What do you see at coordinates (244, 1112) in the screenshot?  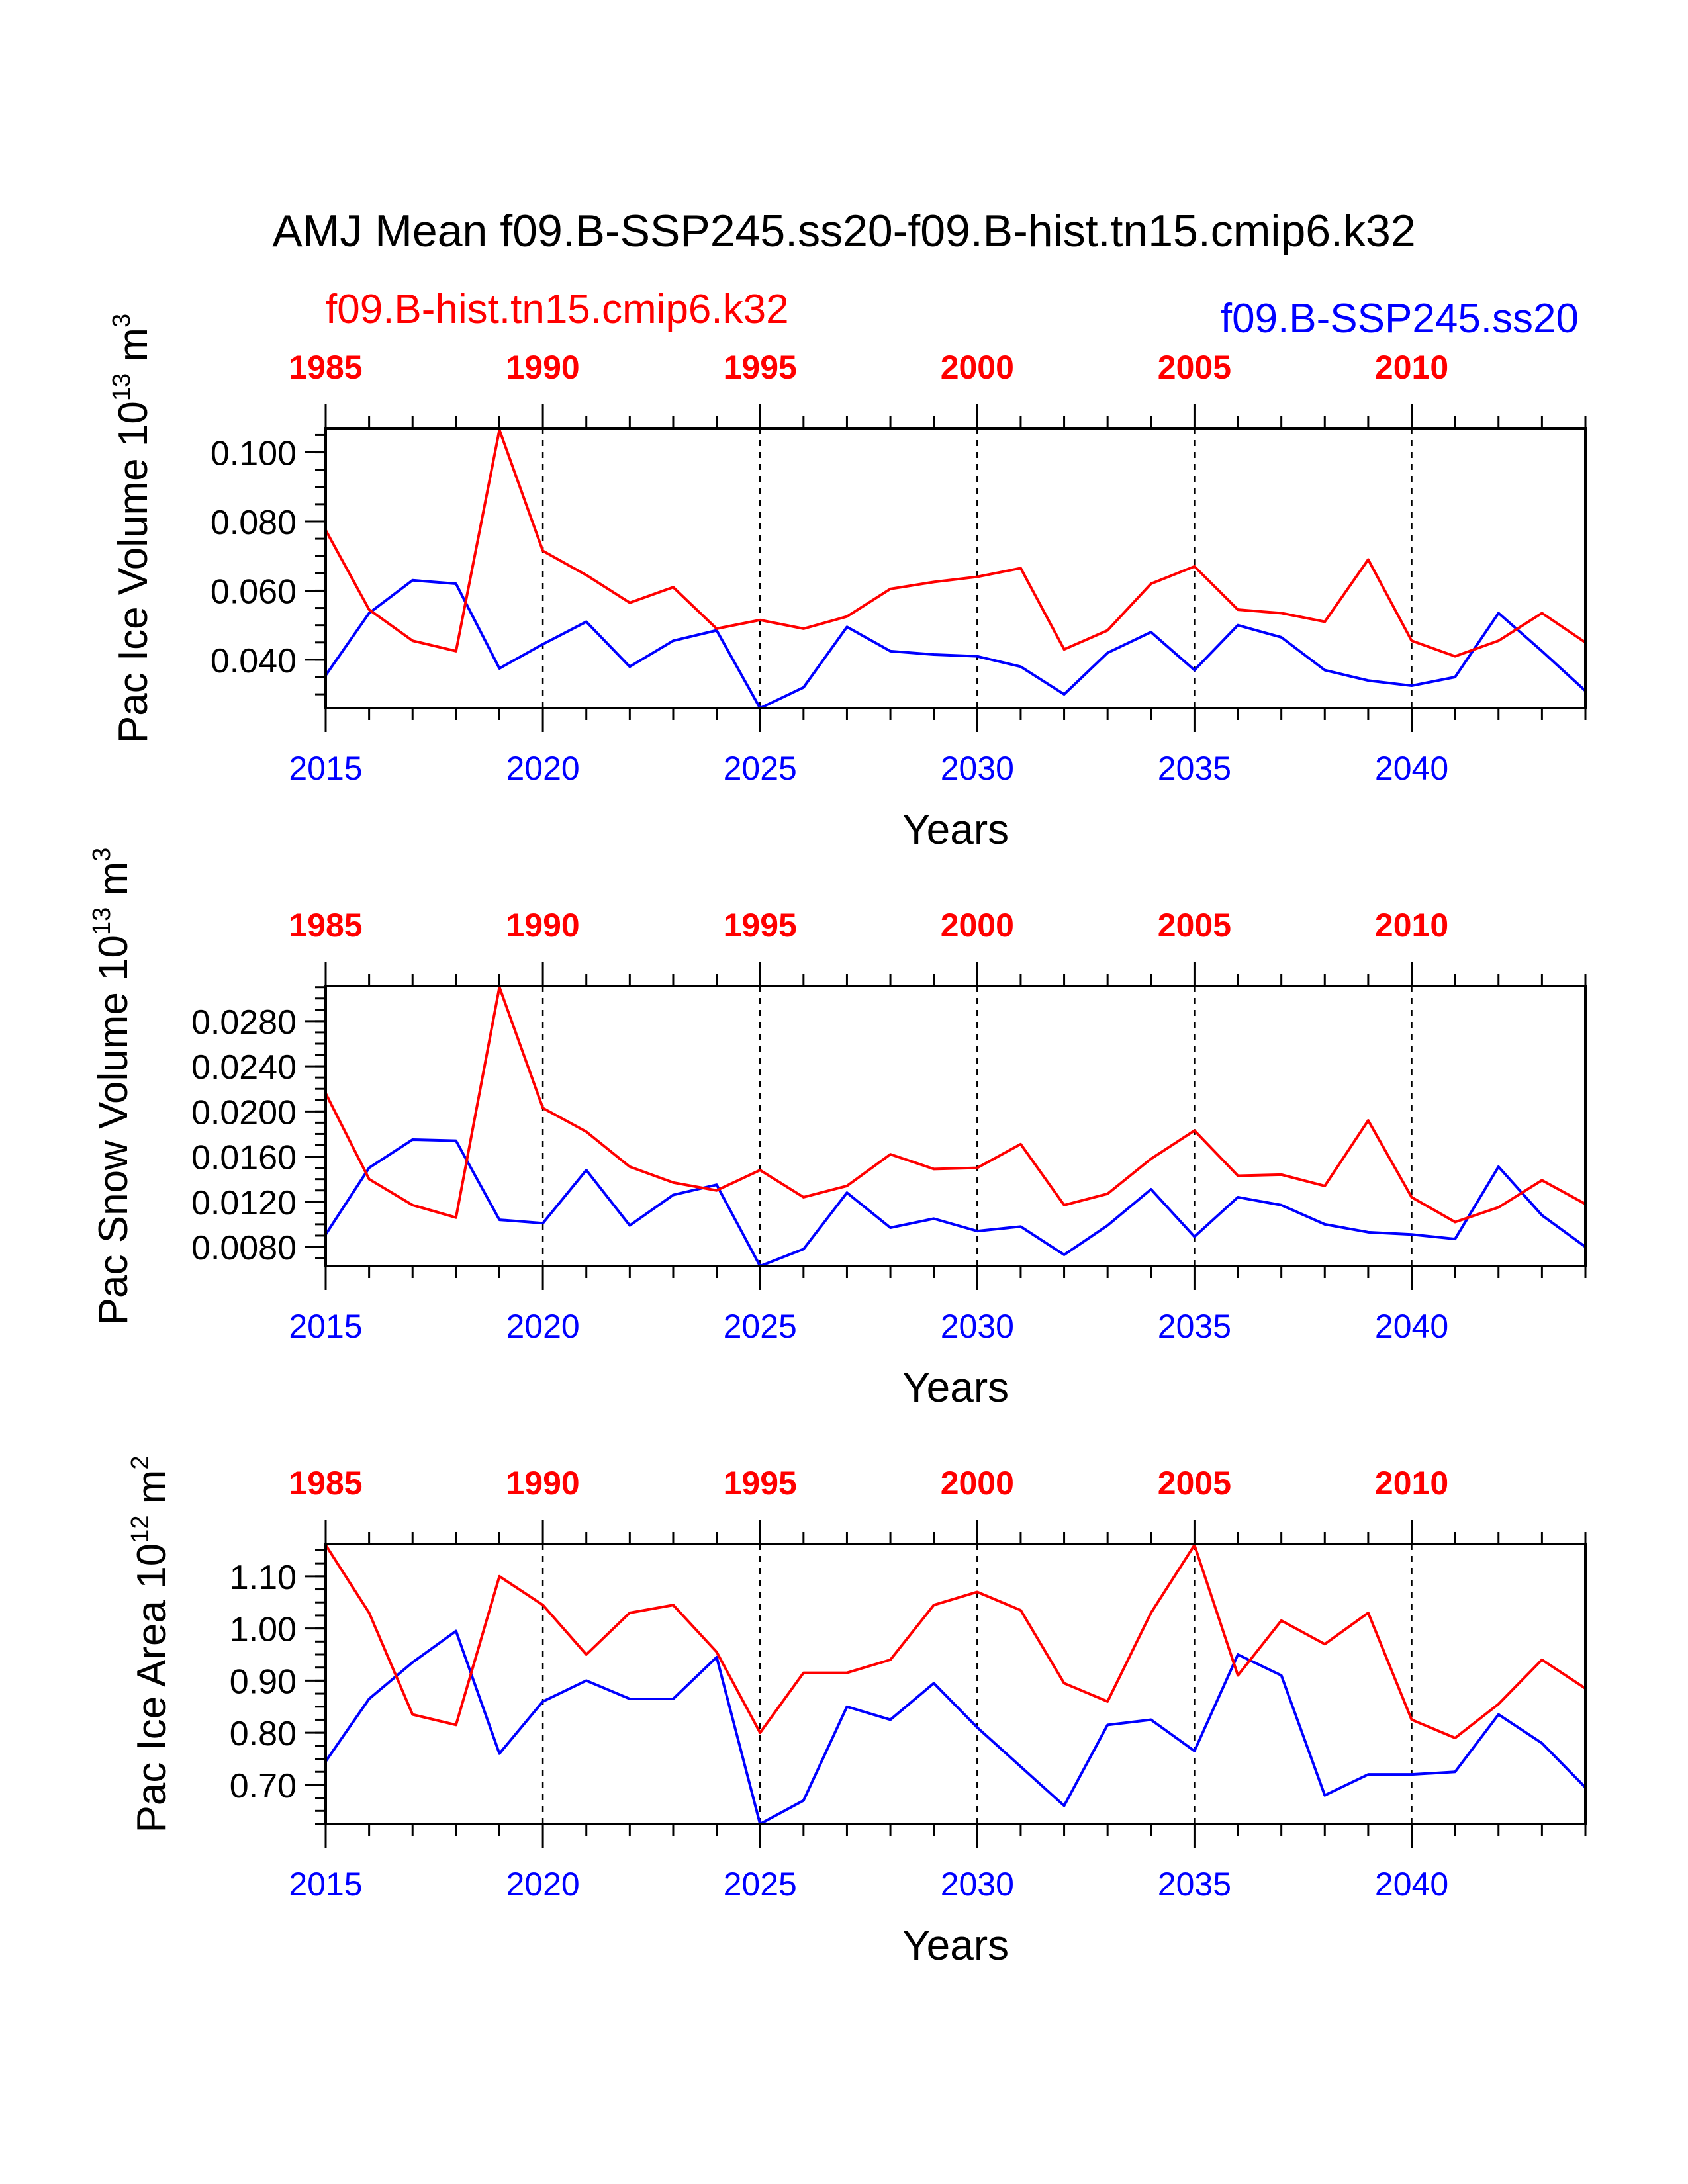 I see `y-tick-label: 0.0200` at bounding box center [244, 1112].